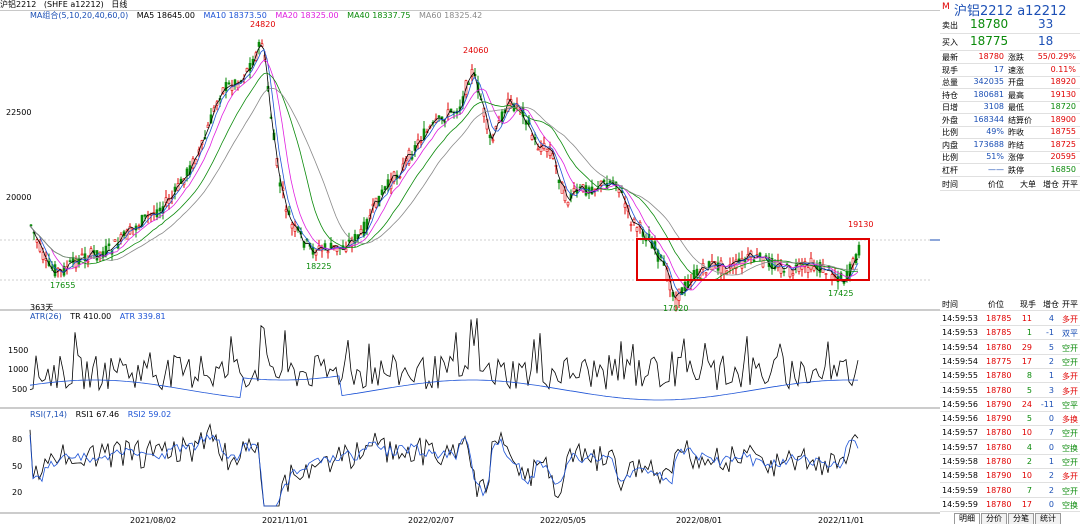 This screenshot has height=525, width=1080. What do you see at coordinates (307, 15) in the screenshot?
I see `ma20-value: MA20 18325.00` at bounding box center [307, 15].